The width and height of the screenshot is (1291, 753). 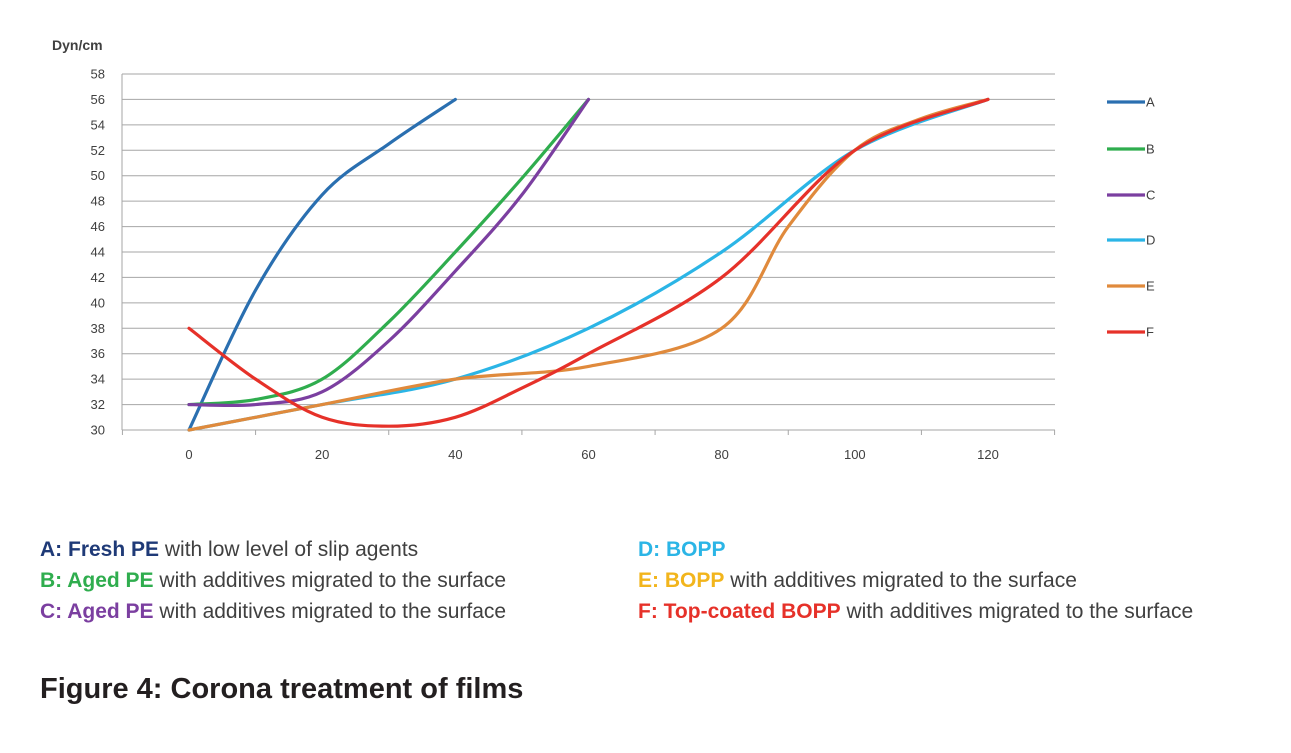 What do you see at coordinates (1150, 195) in the screenshot?
I see `legend-label-c: C` at bounding box center [1150, 195].